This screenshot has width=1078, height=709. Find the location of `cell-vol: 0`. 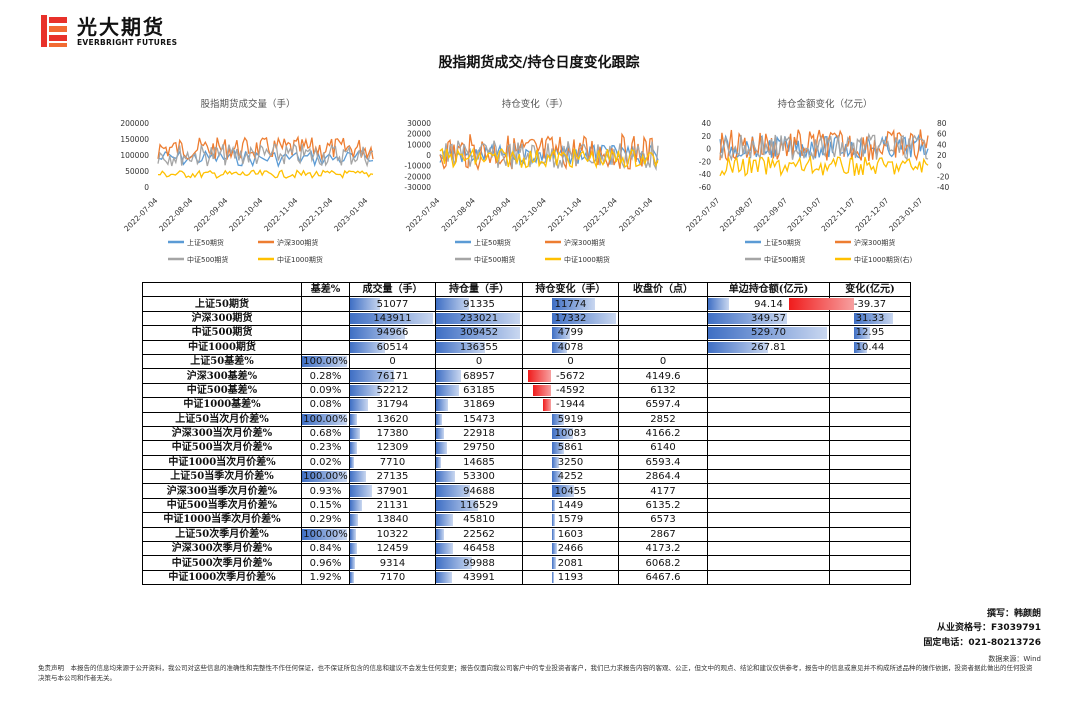

cell-vol: 0 is located at coordinates (392, 361).